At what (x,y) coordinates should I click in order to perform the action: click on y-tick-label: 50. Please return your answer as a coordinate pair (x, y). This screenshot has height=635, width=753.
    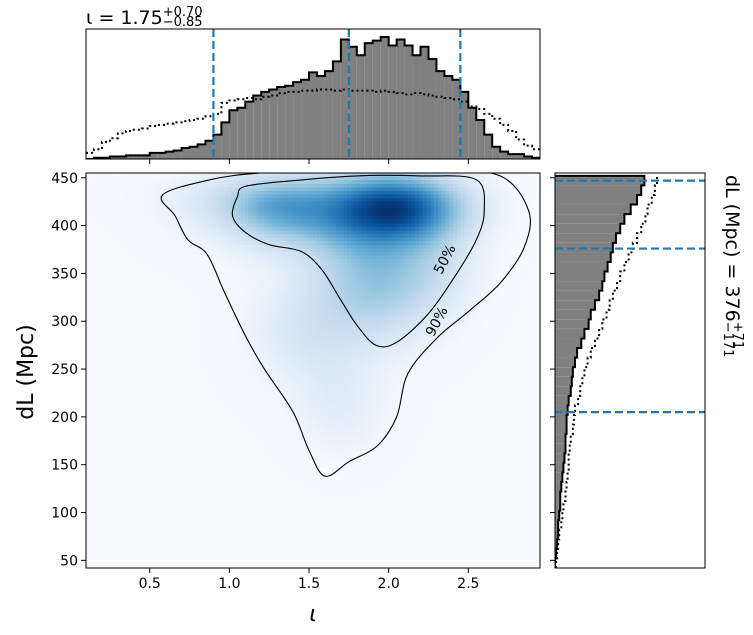
    Looking at the image, I should click on (69, 561).